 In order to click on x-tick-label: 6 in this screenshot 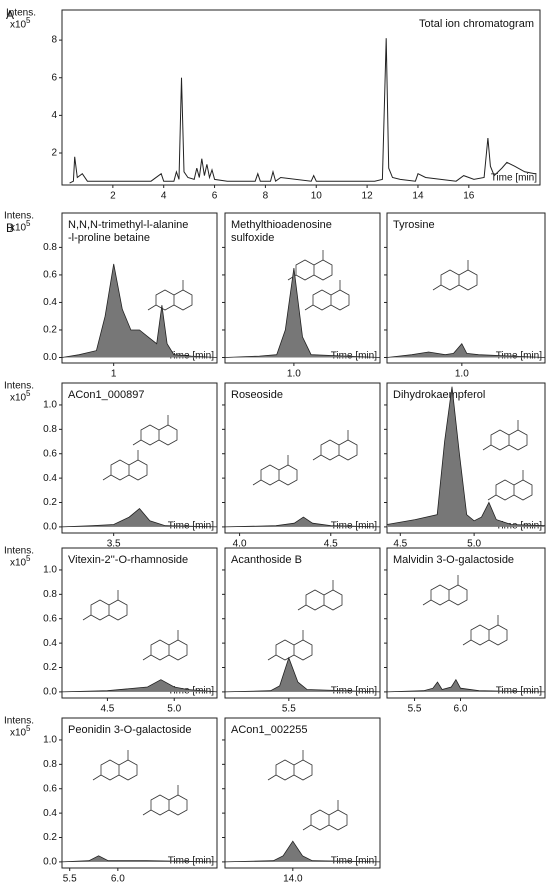, I will do `click(215, 196)`.